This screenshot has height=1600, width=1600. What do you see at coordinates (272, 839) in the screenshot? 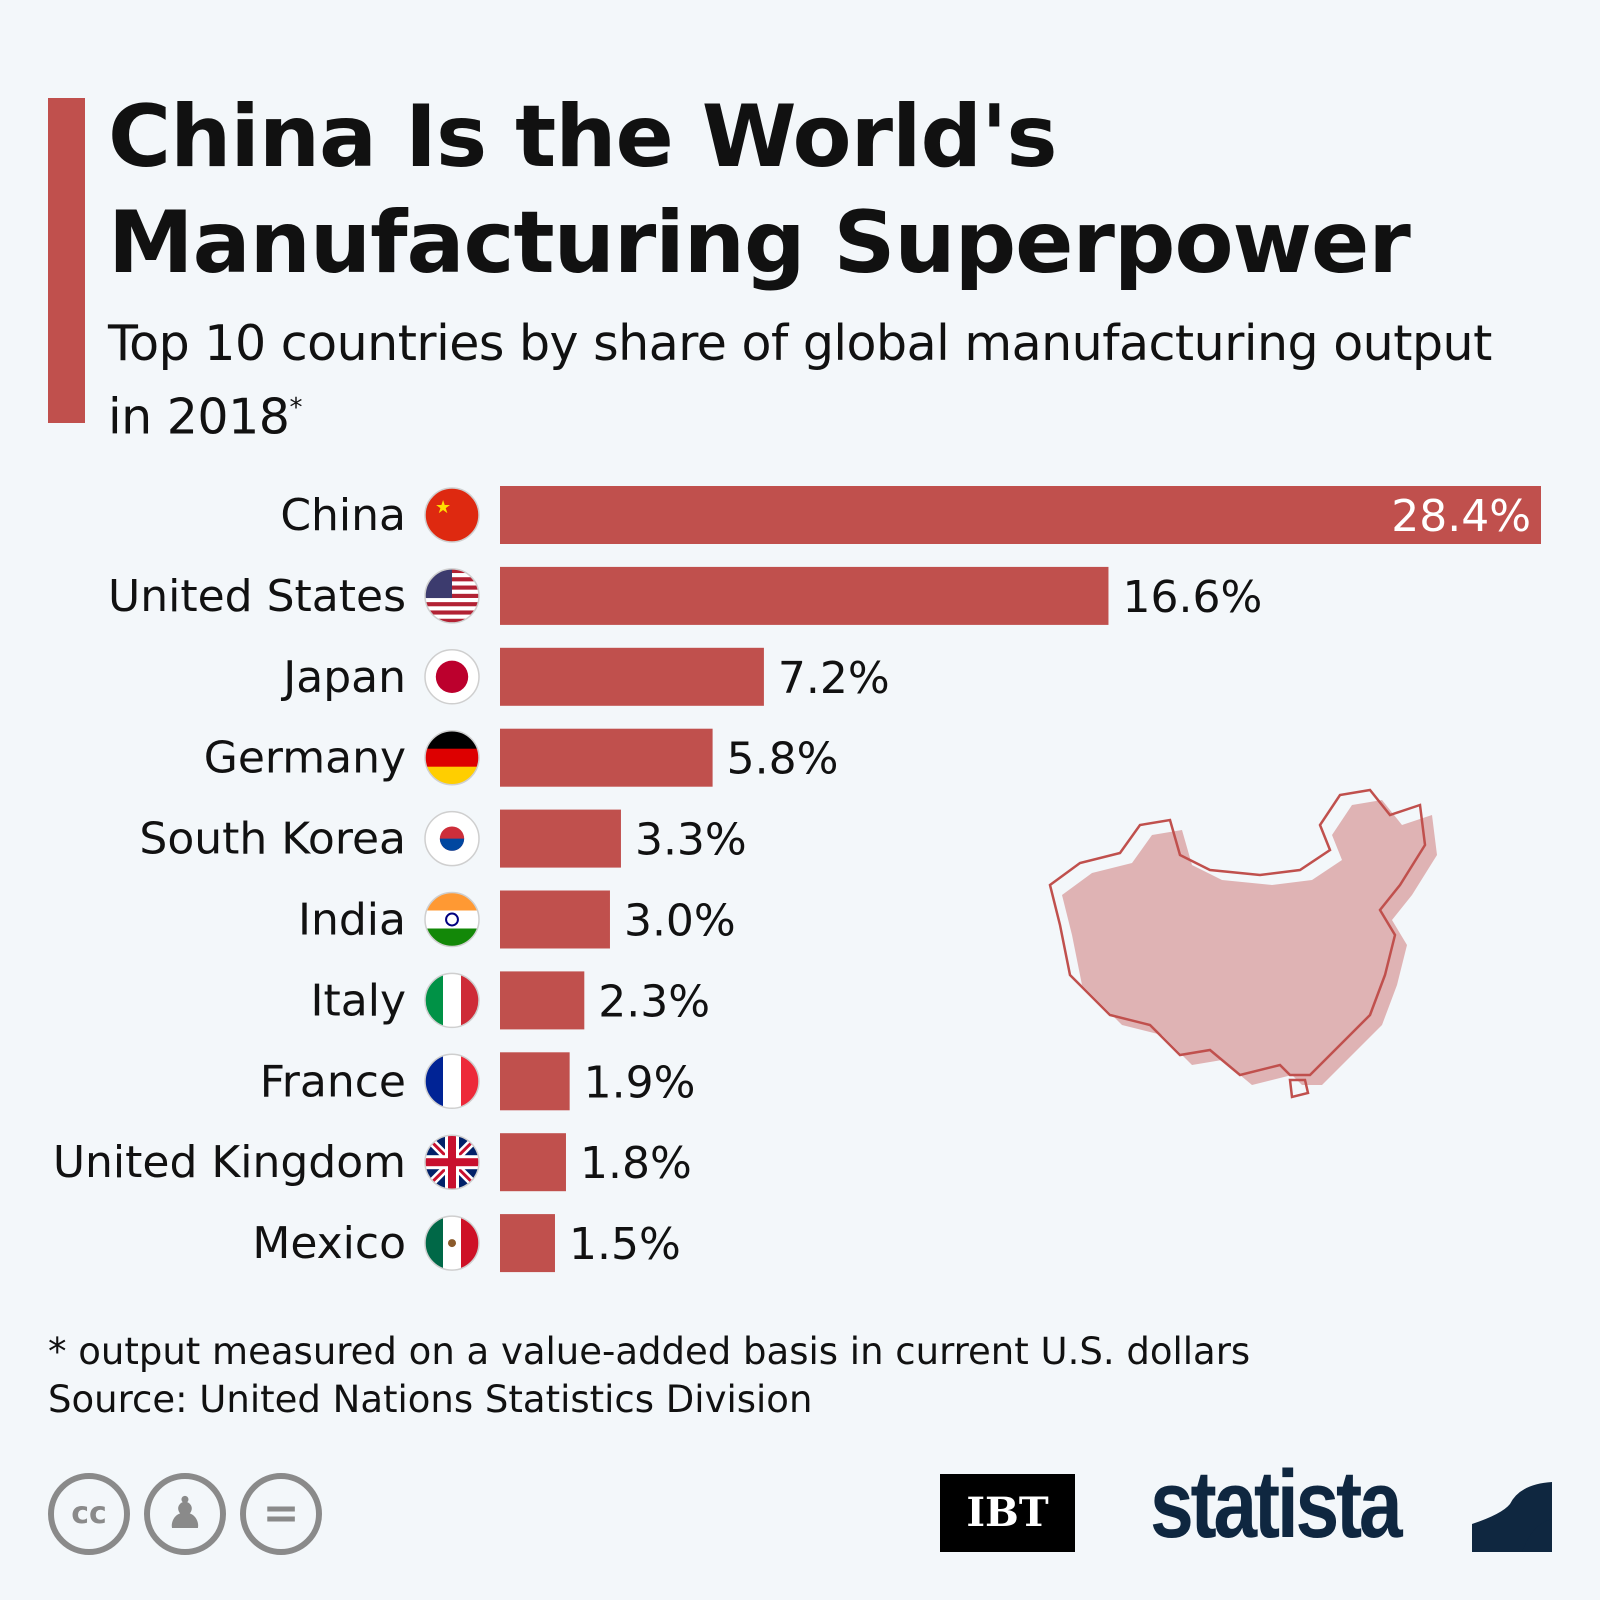
I see `category-label: South Korea` at bounding box center [272, 839].